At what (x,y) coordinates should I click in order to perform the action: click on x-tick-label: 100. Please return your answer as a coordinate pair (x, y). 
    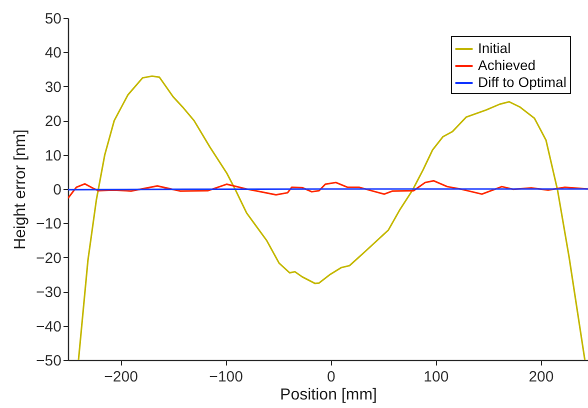
    Looking at the image, I should click on (436, 377).